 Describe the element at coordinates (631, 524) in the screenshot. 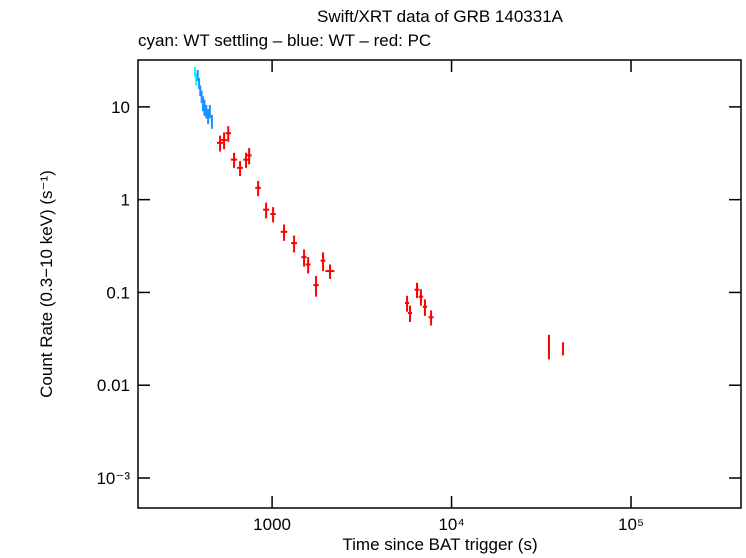

I see `x-tick-label: 10⁵` at that location.